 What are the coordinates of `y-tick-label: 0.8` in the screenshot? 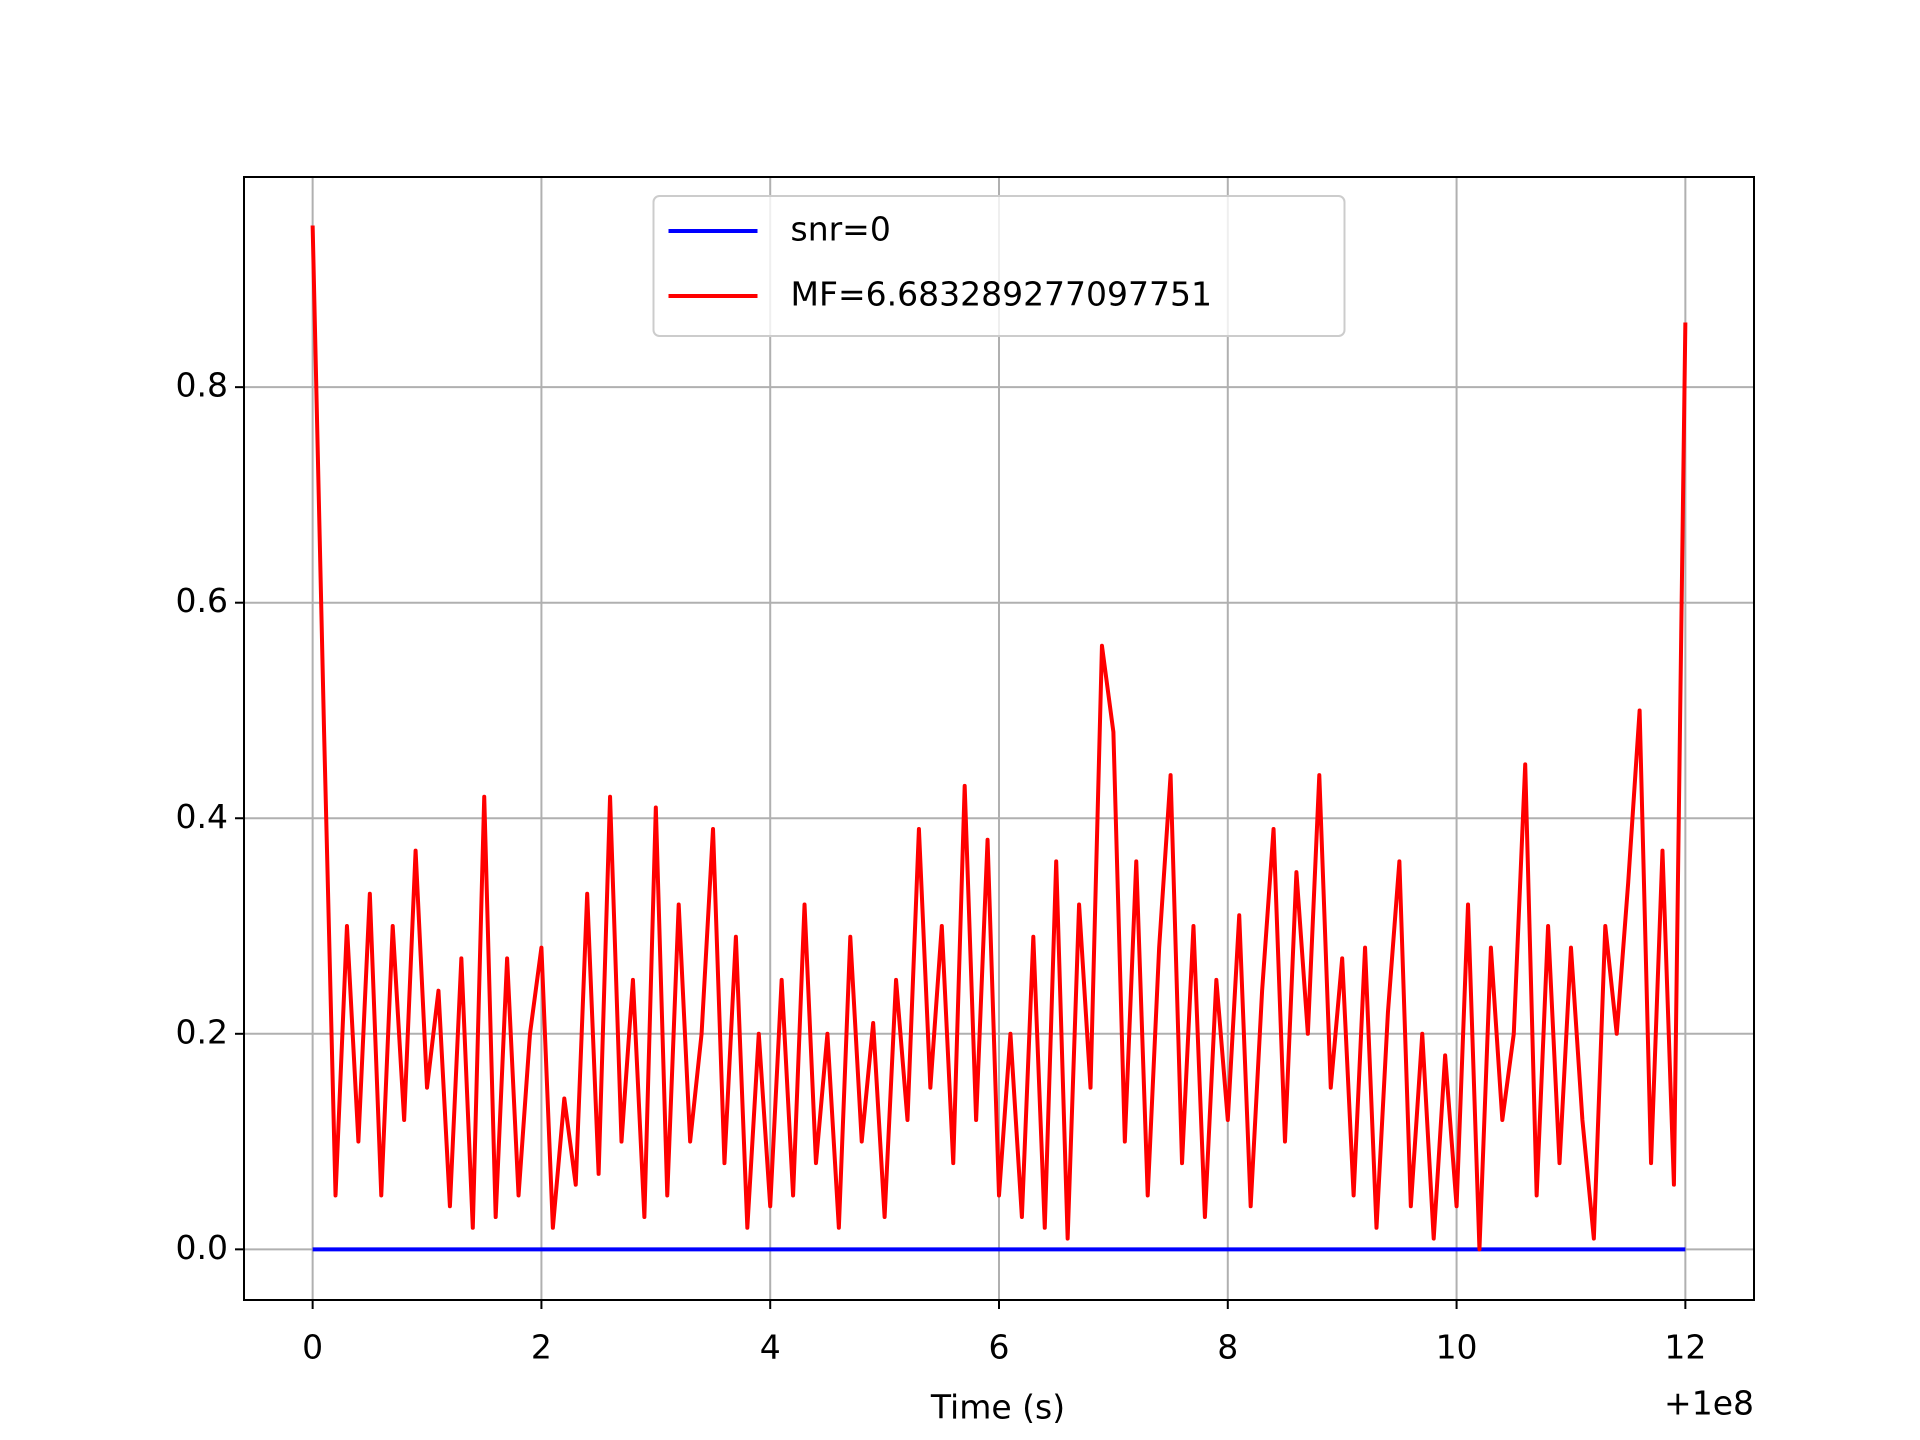 It's located at (202, 385).